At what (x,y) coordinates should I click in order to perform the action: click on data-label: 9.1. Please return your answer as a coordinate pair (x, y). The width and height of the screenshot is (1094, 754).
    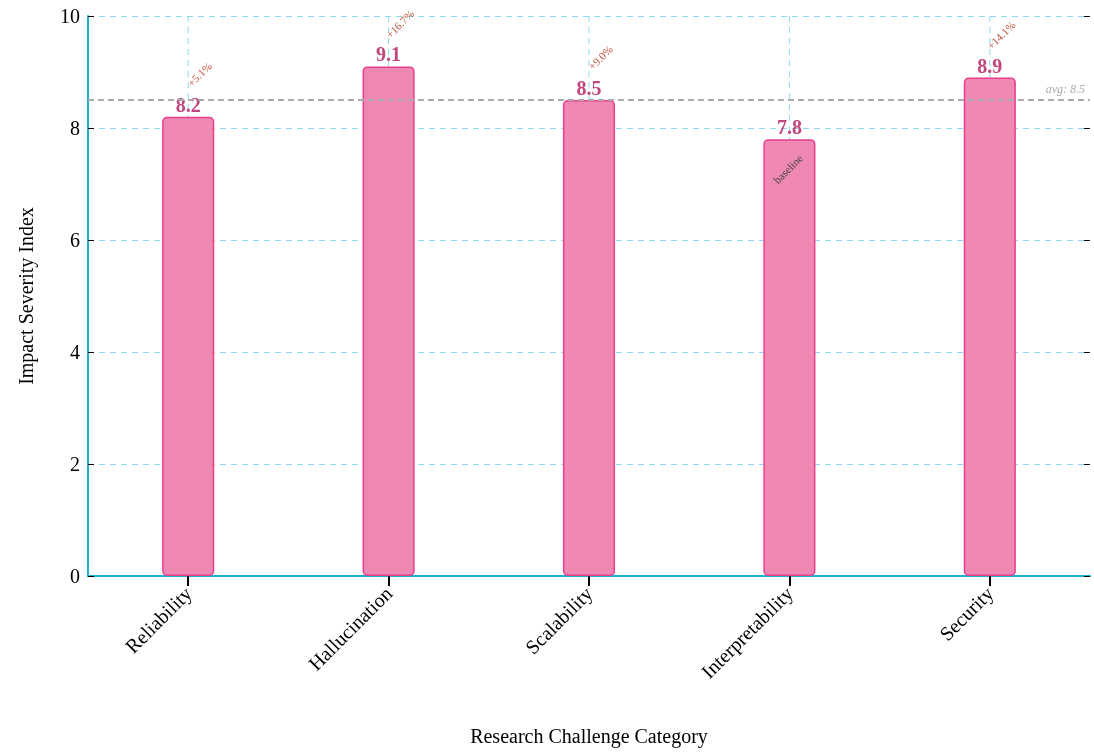
    Looking at the image, I should click on (389, 54).